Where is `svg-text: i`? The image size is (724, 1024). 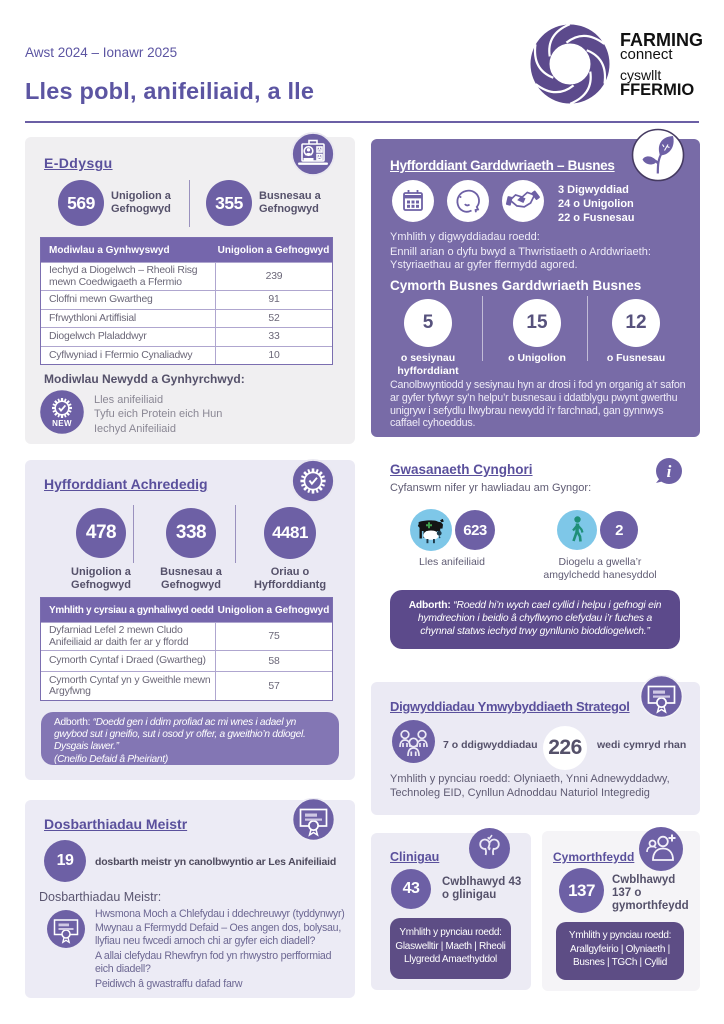 svg-text: i is located at coordinates (669, 471).